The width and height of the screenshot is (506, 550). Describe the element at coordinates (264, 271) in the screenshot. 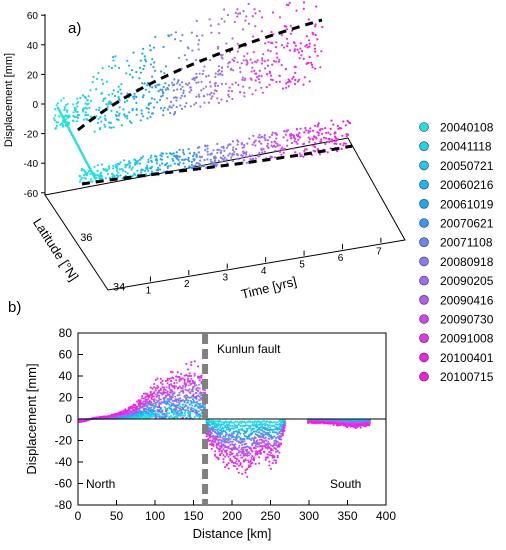

I see `panel-a-time-tick-label: 4` at that location.